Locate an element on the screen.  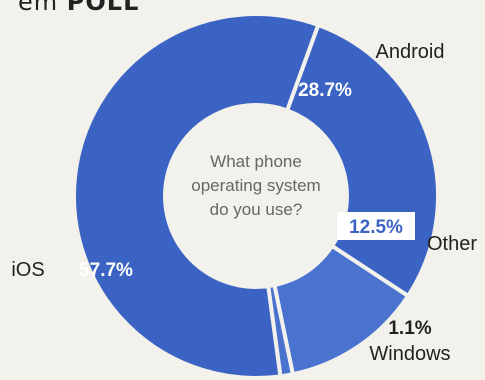
value-label-other: 12.5% is located at coordinates (376, 227).